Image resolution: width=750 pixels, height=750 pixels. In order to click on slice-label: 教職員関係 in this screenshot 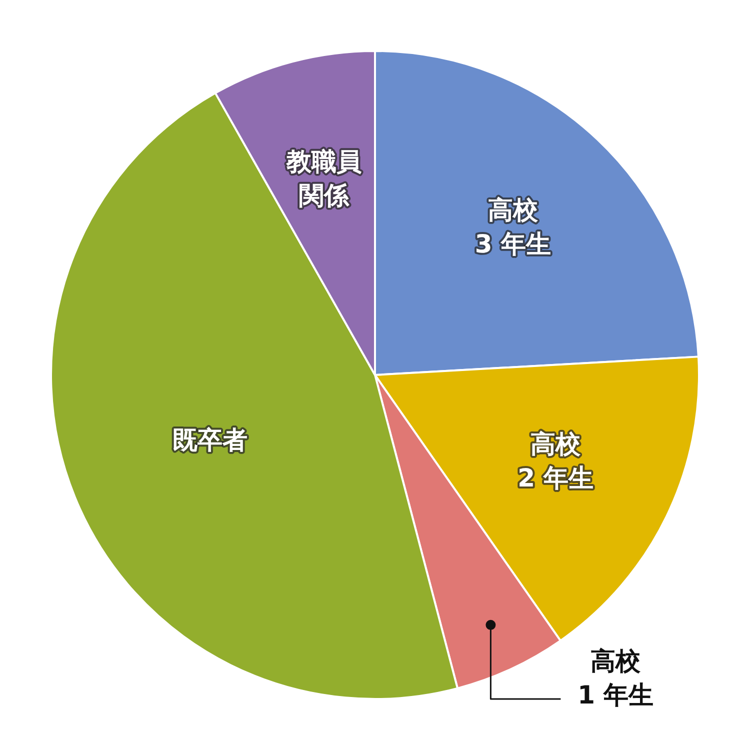, I will do `click(323, 178)`.